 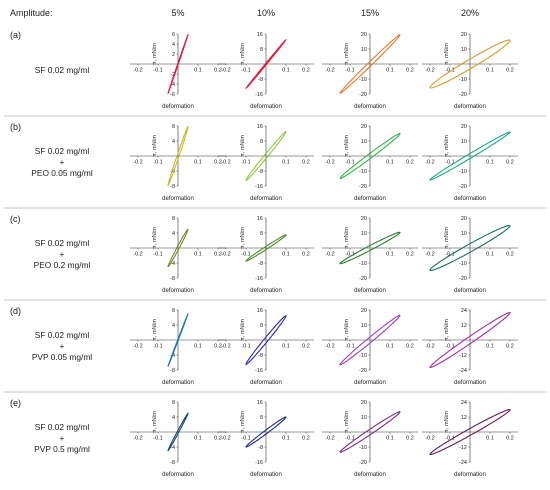 What do you see at coordinates (31, 13) in the screenshot?
I see `amplitude-label: Amplitude:` at bounding box center [31, 13].